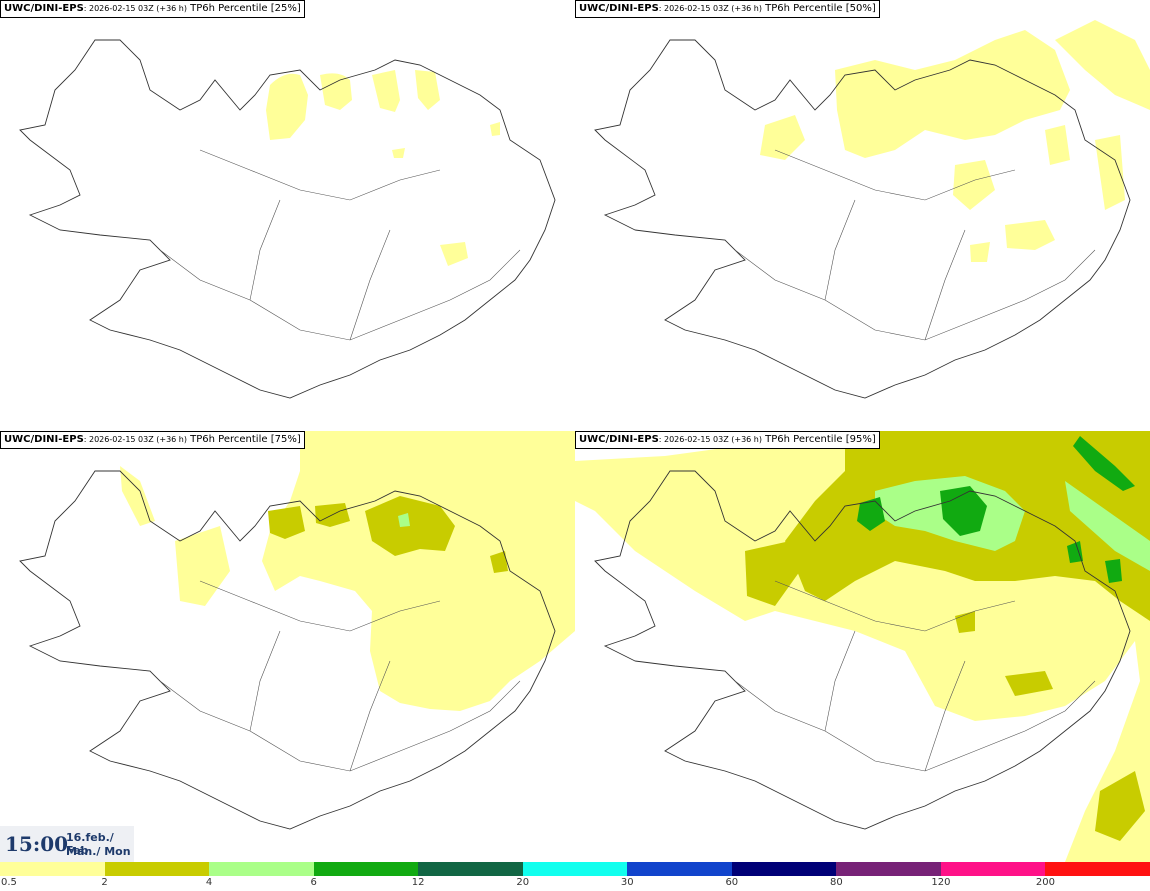 The height and width of the screenshot is (891, 1150). I want to click on legend-tick-label: 0.5, so click(9, 882).